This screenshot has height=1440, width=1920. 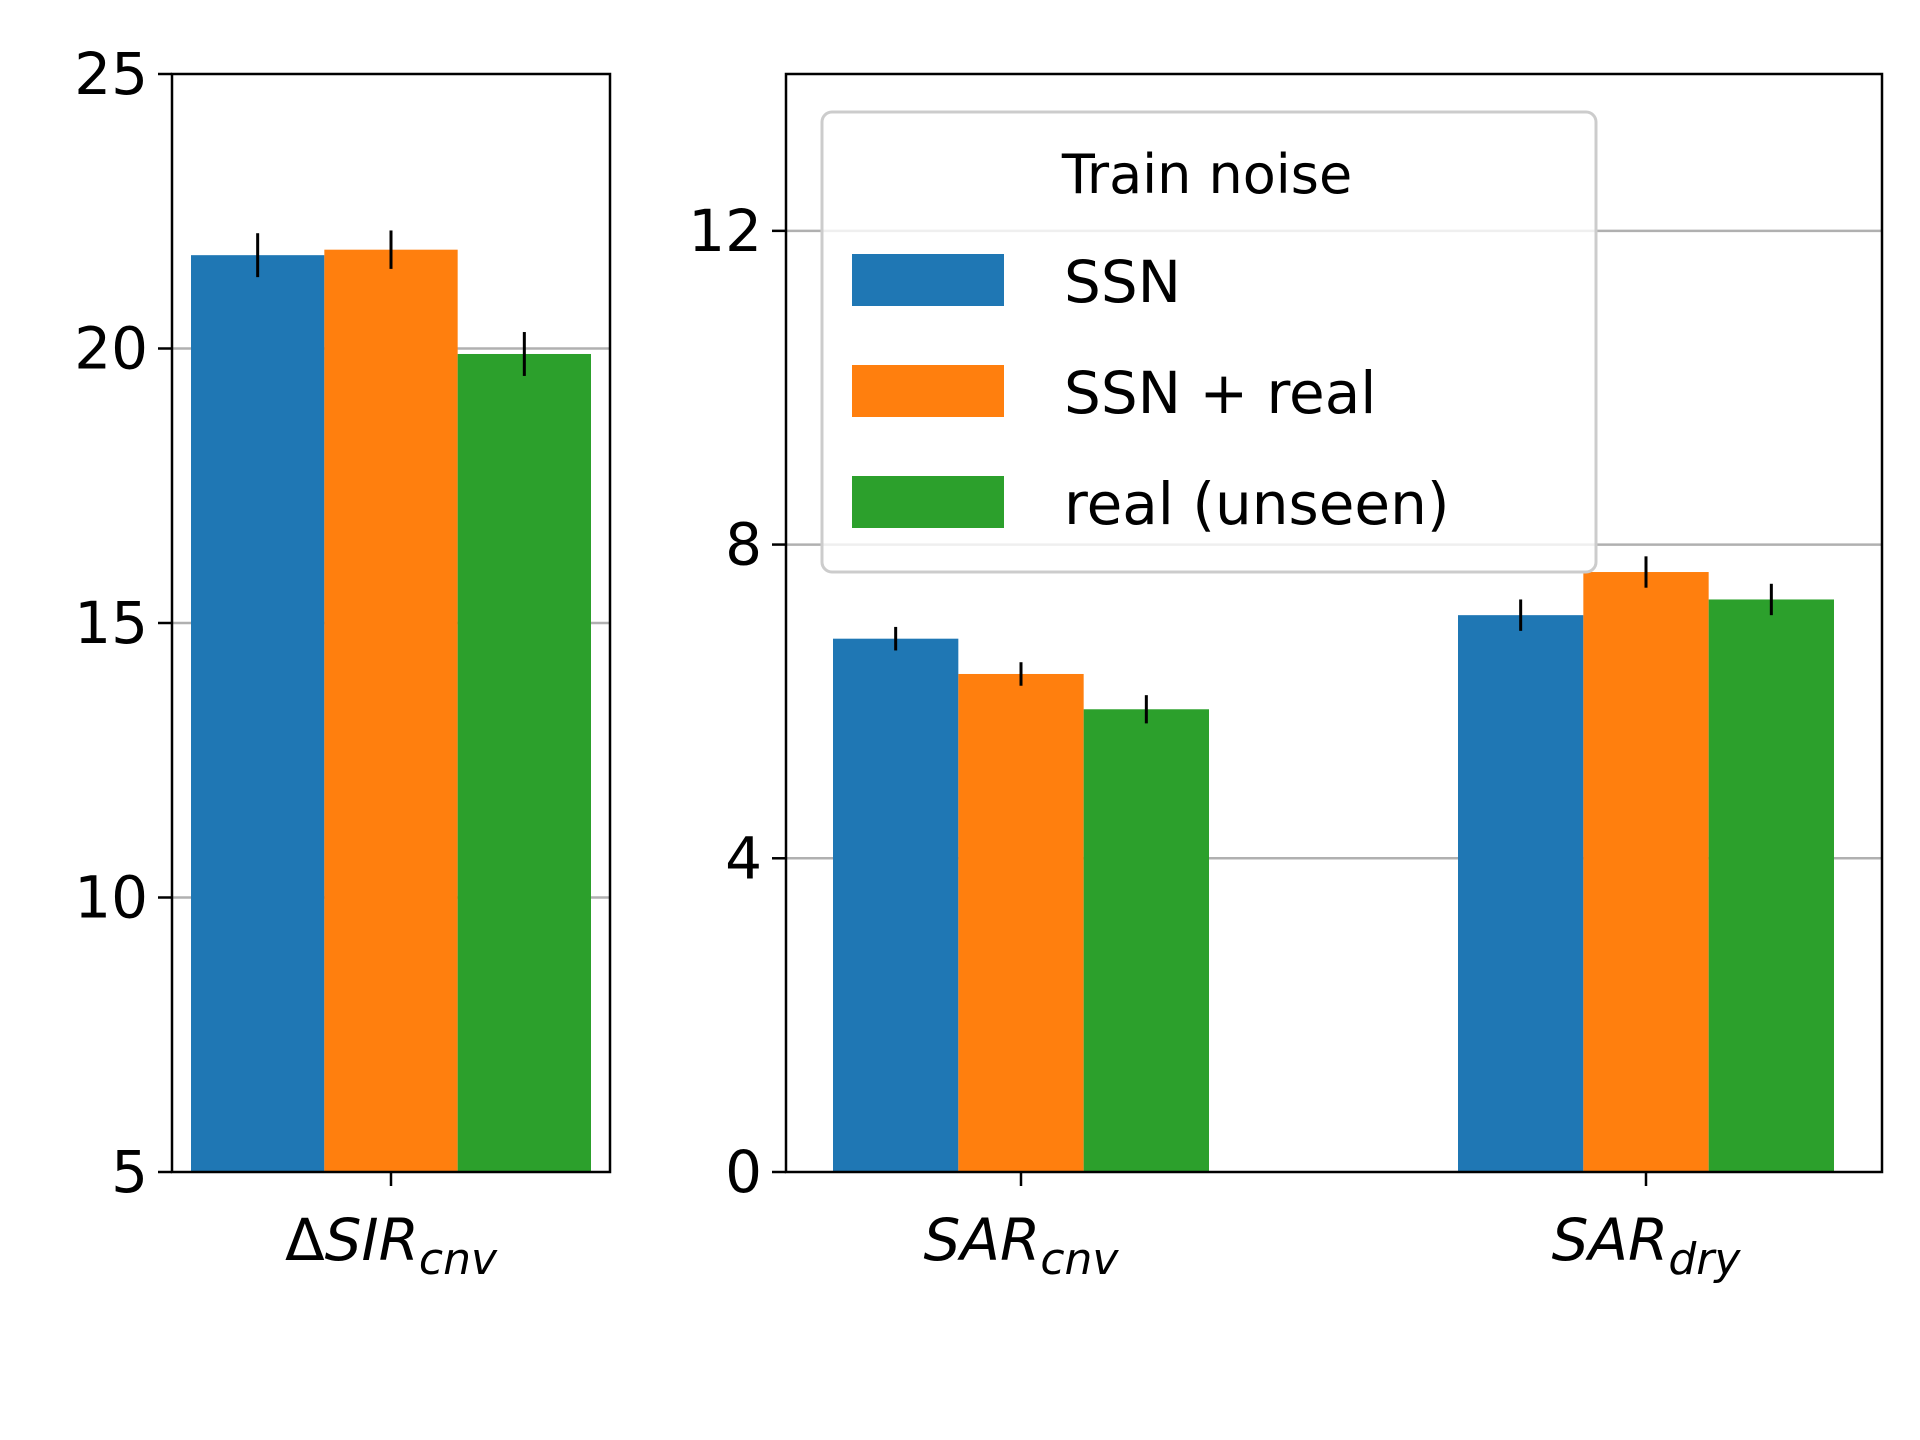 I want to click on xtick-label-sar-cnv: SARcnv, so click(x=1022, y=1245).